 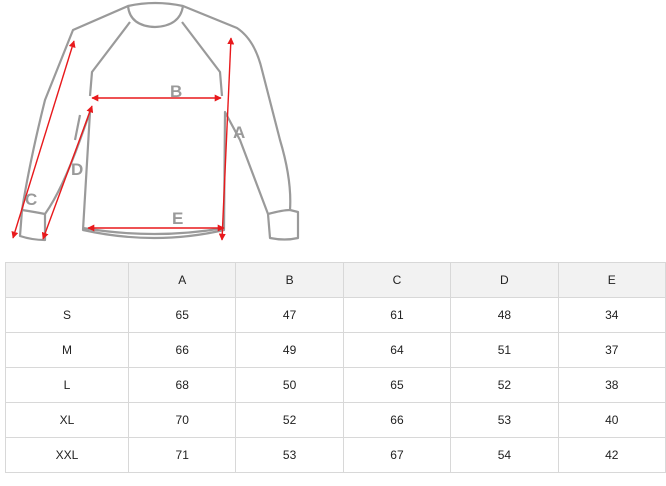 I want to click on measurement-arrows, so click(x=123, y=139).